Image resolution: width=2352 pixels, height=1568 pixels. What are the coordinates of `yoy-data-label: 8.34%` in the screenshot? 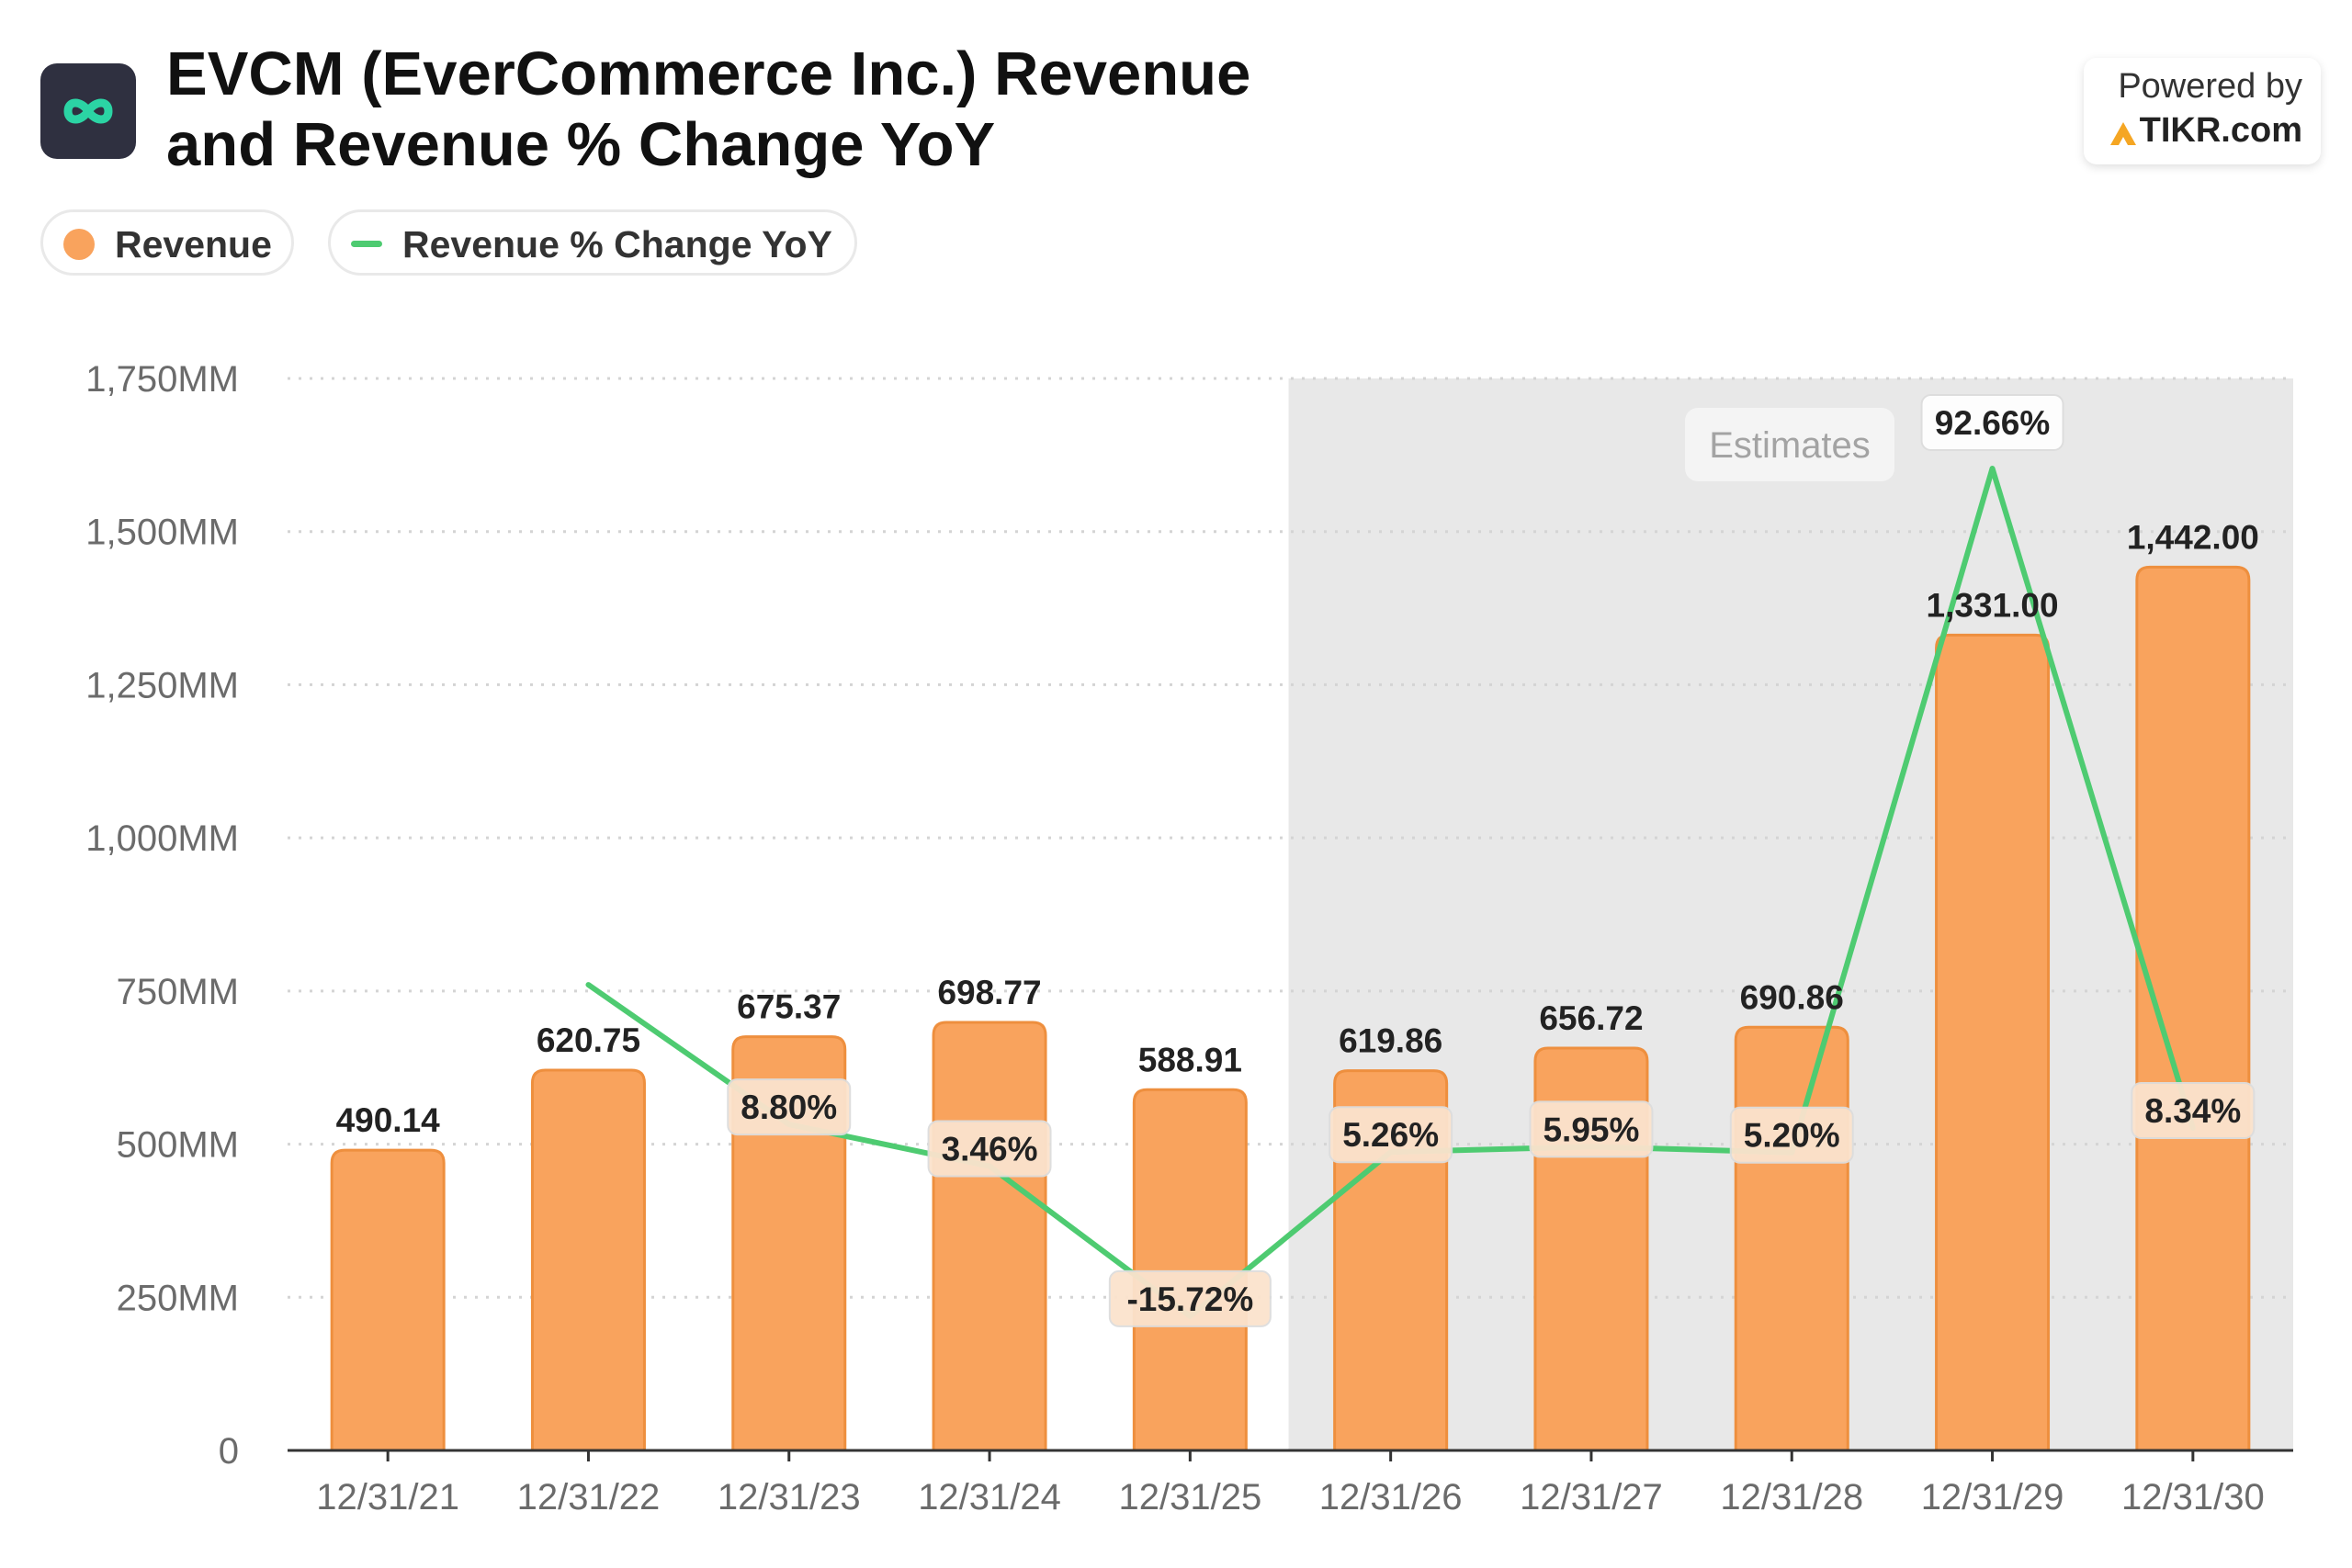 It's located at (2193, 1111).